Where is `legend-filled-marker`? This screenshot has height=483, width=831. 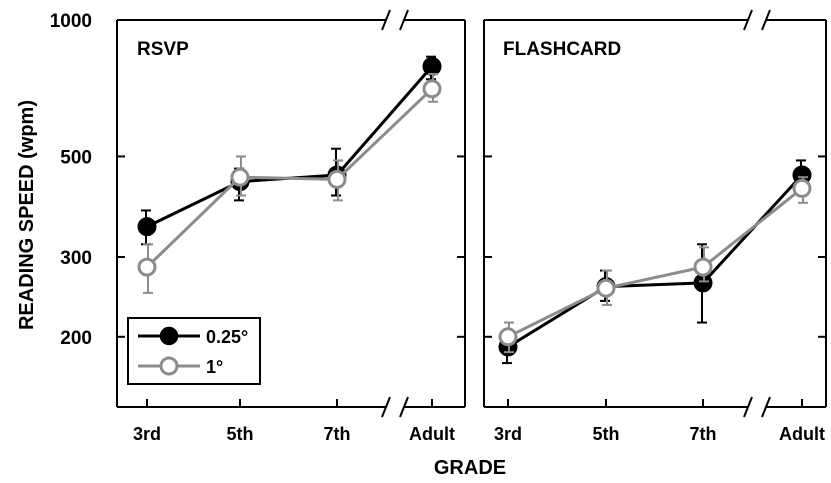
legend-filled-marker is located at coordinates (169, 336).